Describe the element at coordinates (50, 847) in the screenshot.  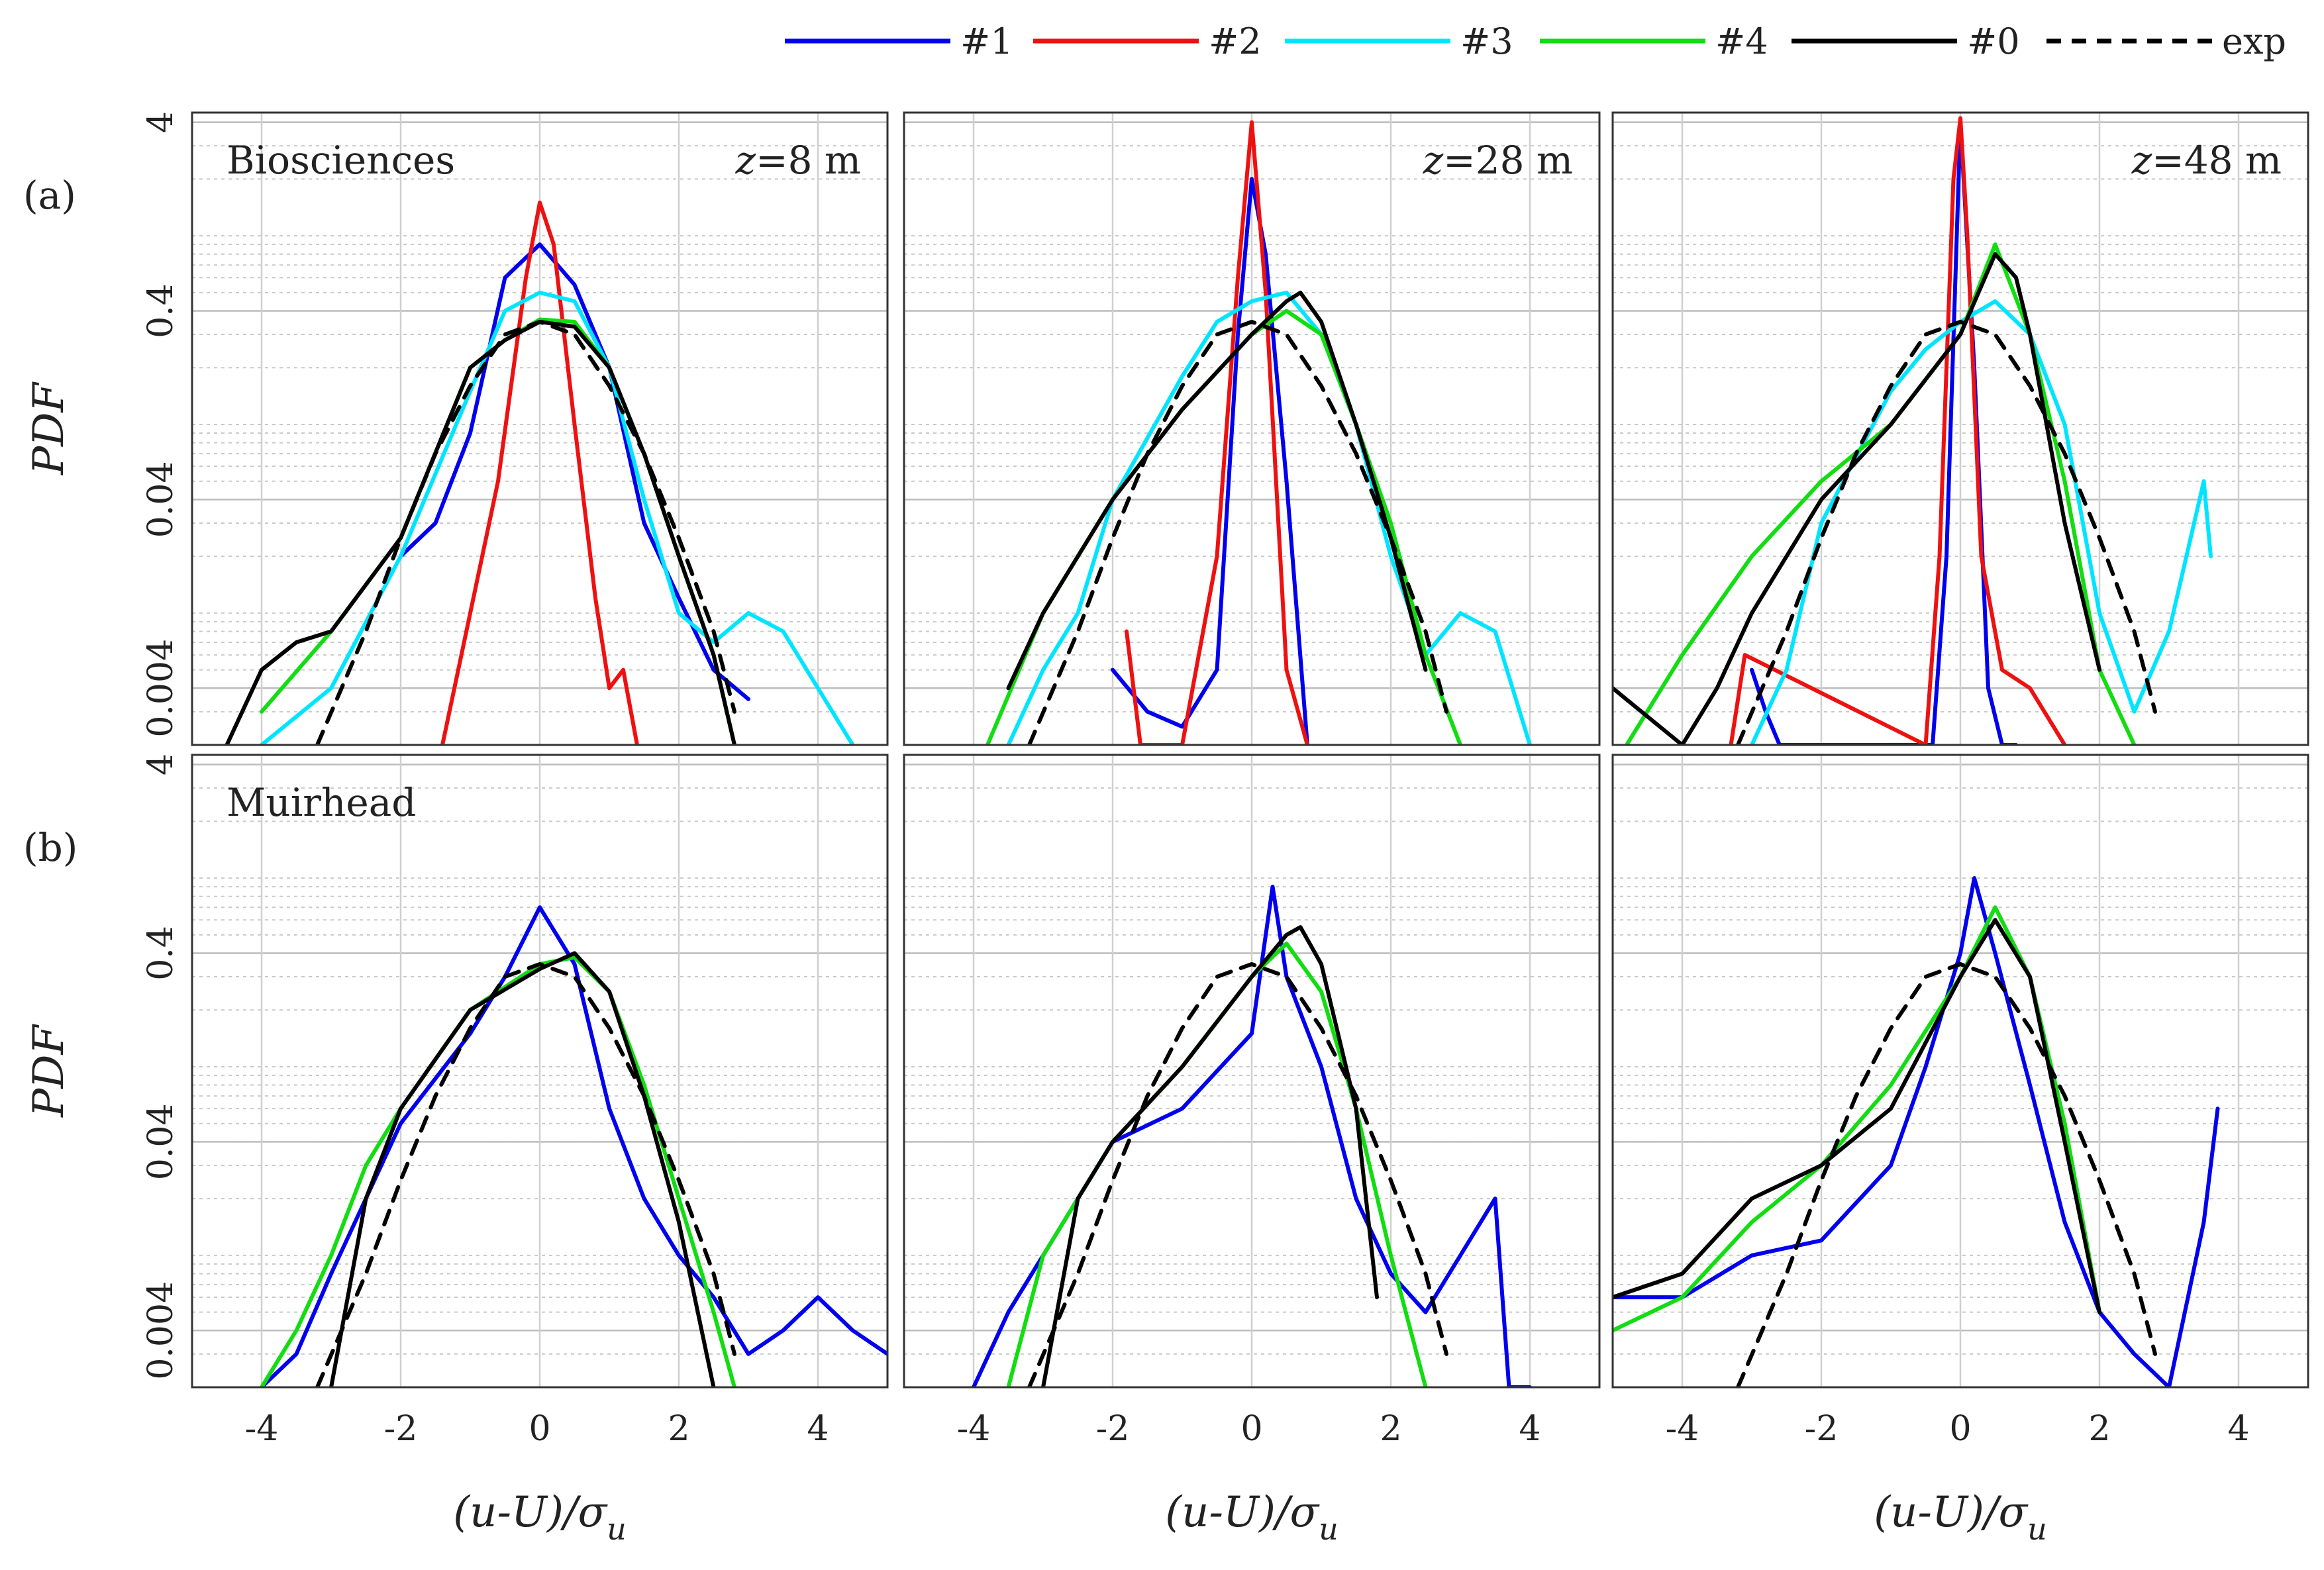
I see `row-label: (b)` at that location.